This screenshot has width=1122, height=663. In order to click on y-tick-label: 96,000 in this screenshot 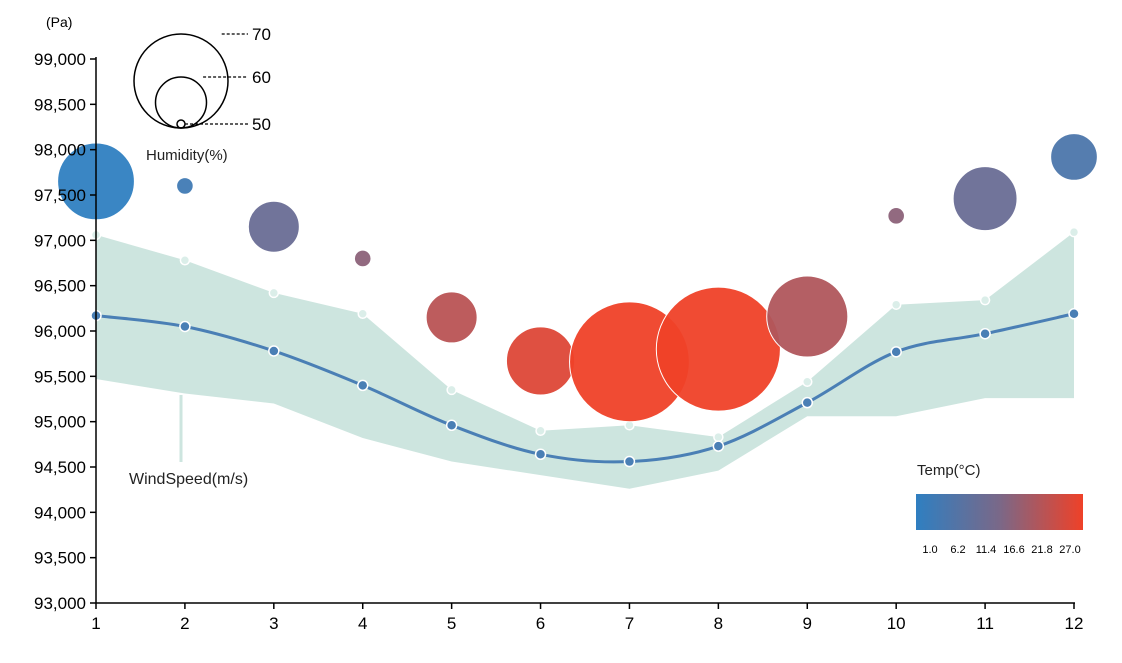, I will do `click(60, 331)`.